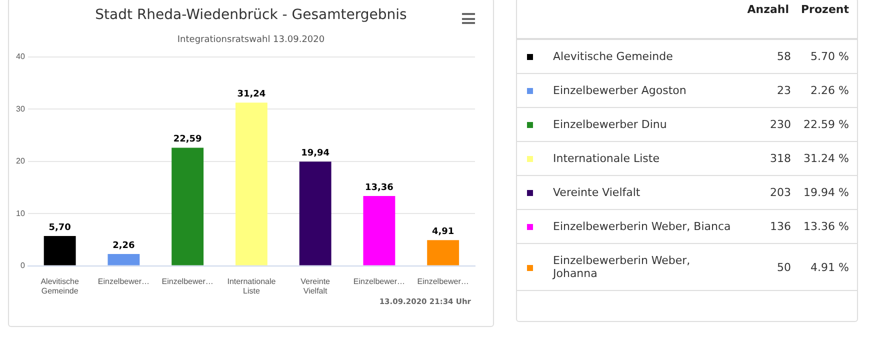  What do you see at coordinates (770, 125) in the screenshot?
I see `data-label: 230` at bounding box center [770, 125].